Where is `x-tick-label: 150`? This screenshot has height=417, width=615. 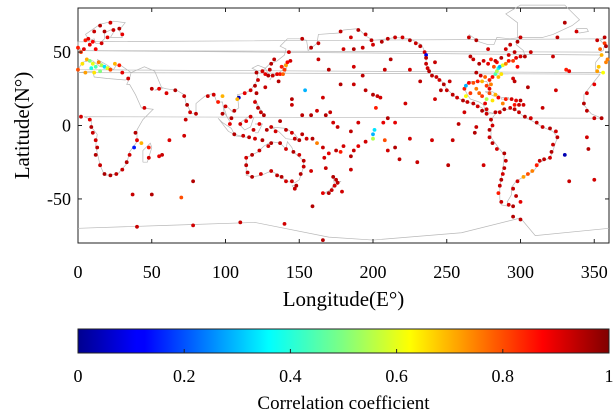
x-tick-label: 150 is located at coordinates (299, 272).